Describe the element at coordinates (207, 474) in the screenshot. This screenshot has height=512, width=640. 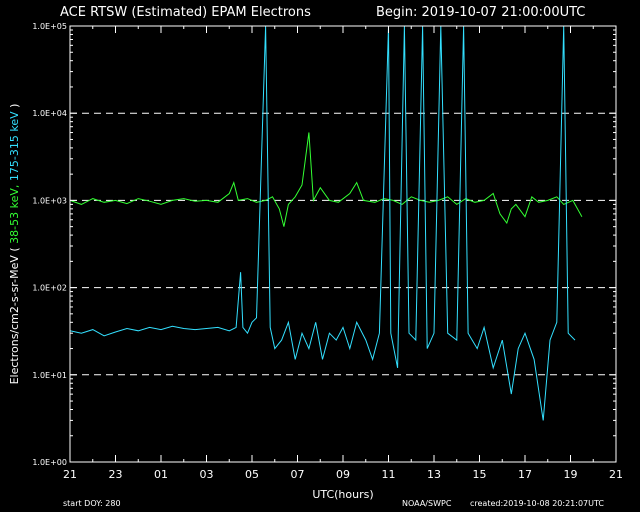
I see `x-tick-label: 03` at that location.